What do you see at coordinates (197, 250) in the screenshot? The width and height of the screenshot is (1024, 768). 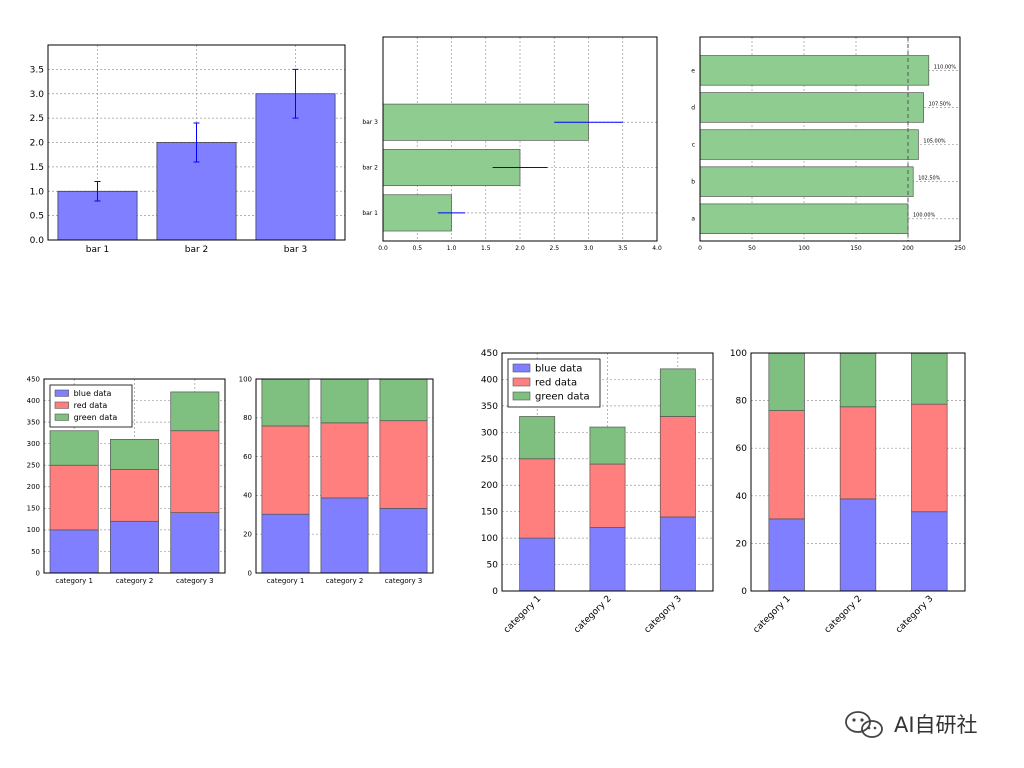 I see `x-tick-label: bar 2` at bounding box center [197, 250].